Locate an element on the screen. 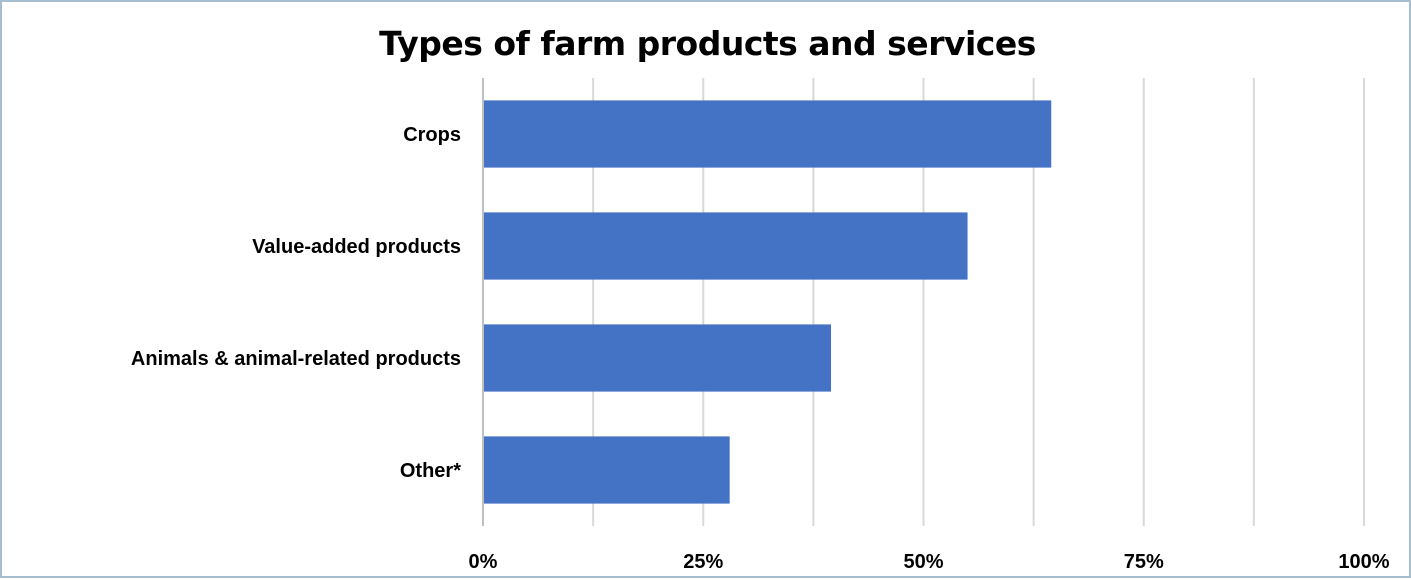 The image size is (1411, 580). x-tick-label: 0% is located at coordinates (483, 562).